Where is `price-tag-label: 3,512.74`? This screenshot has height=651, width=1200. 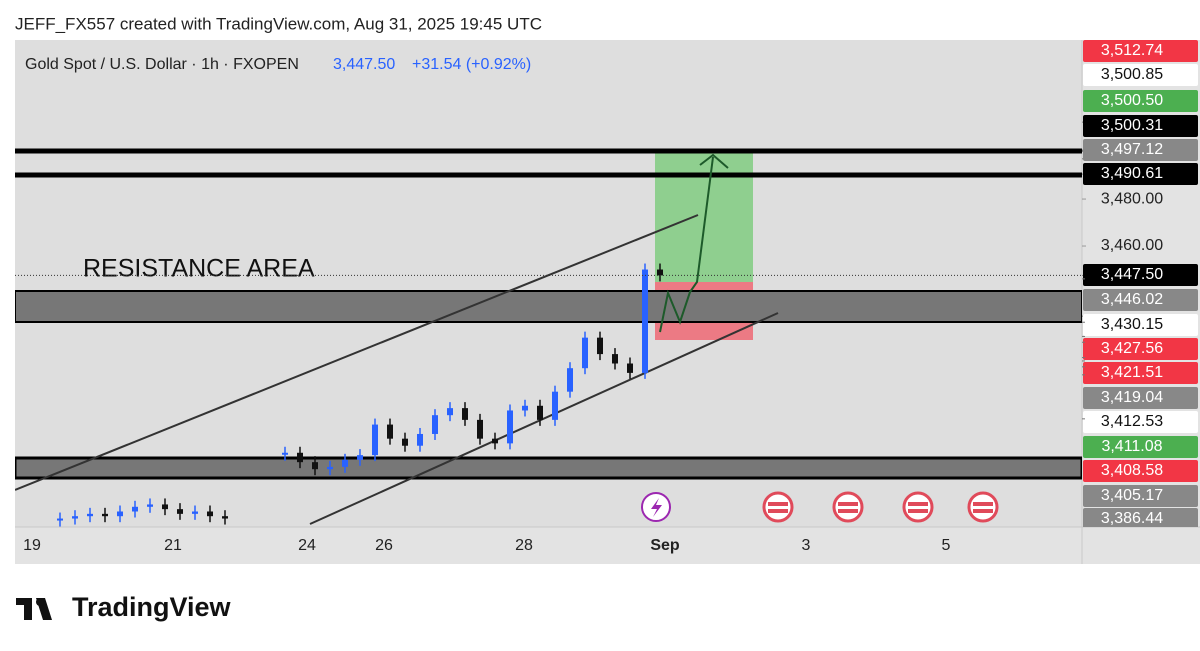 price-tag-label: 3,512.74 is located at coordinates (1132, 50).